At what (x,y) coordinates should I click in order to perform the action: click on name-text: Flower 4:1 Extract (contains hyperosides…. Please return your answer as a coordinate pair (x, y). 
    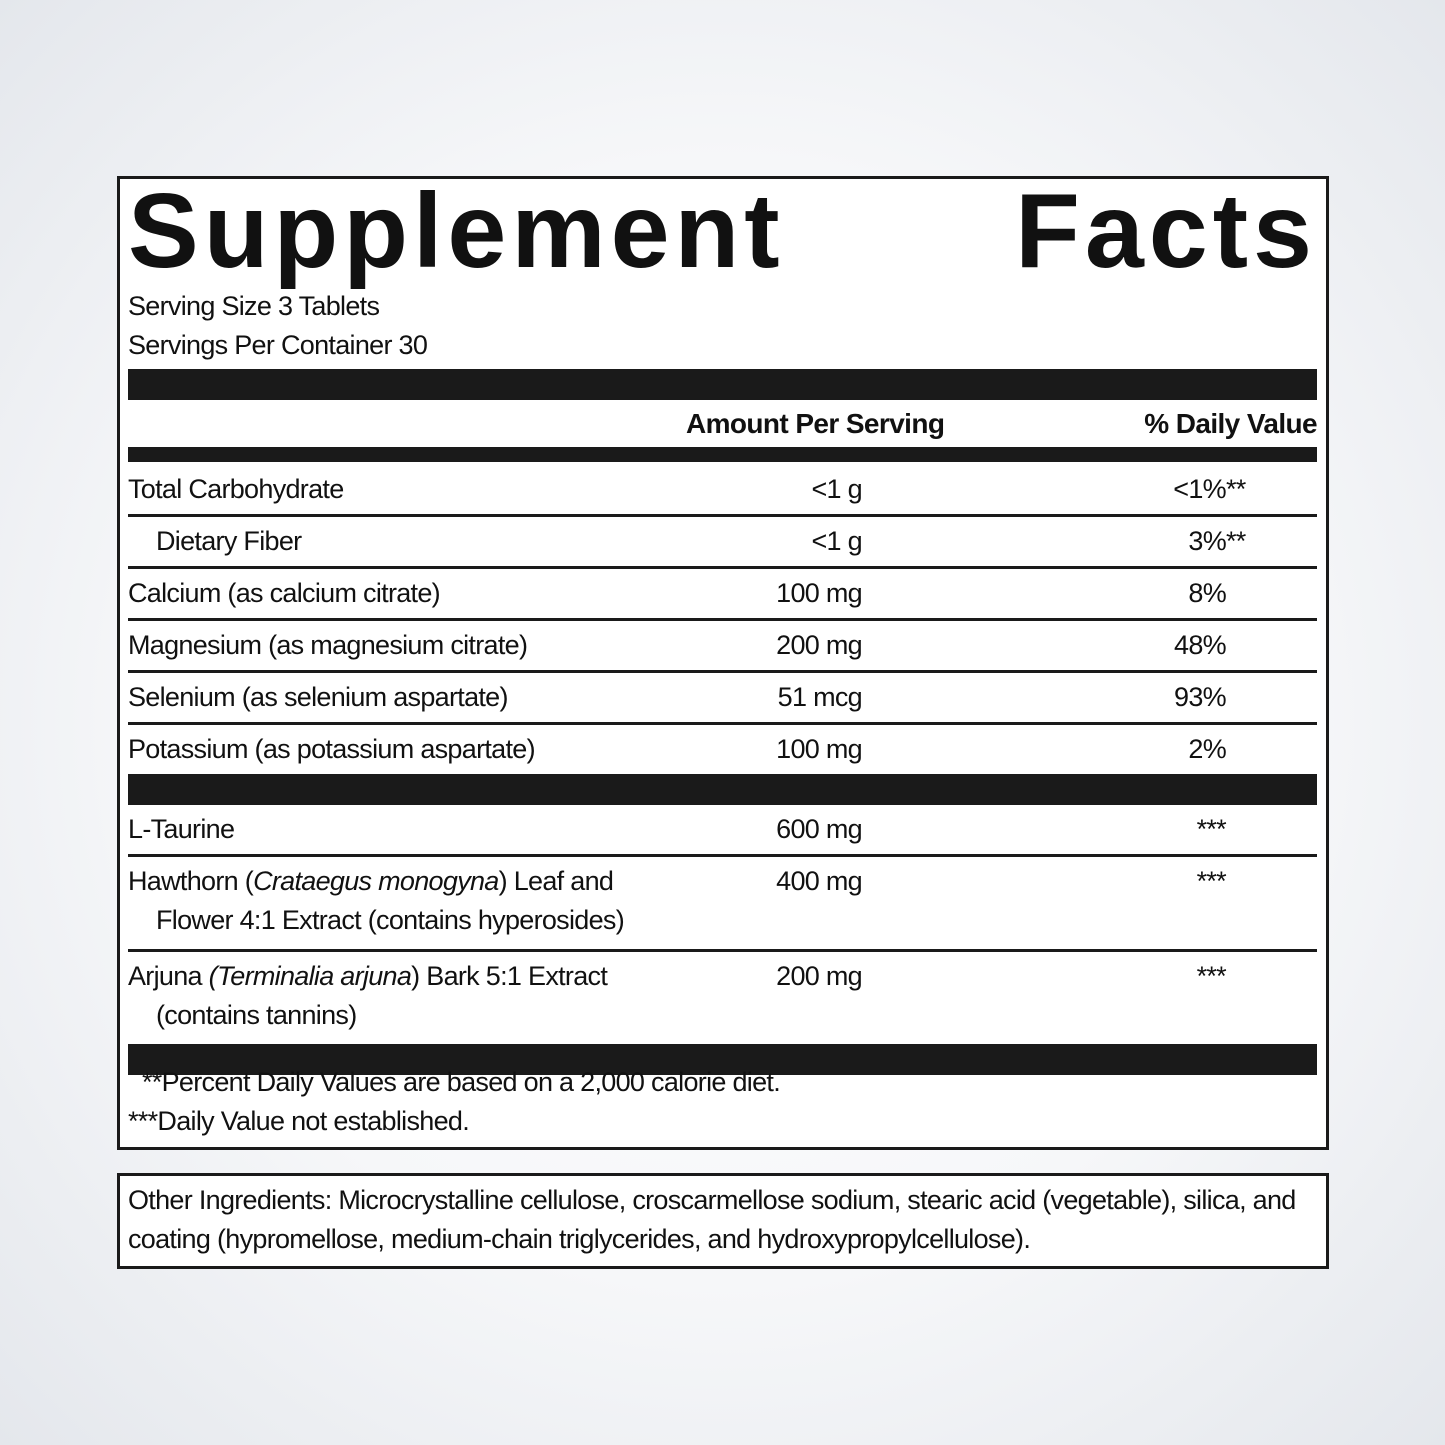
    Looking at the image, I should click on (390, 920).